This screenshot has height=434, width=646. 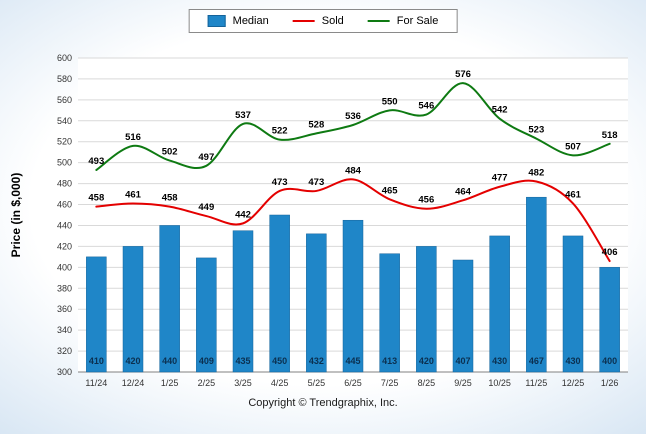 What do you see at coordinates (133, 137) in the screenshot?
I see `point-value-label: 516` at bounding box center [133, 137].